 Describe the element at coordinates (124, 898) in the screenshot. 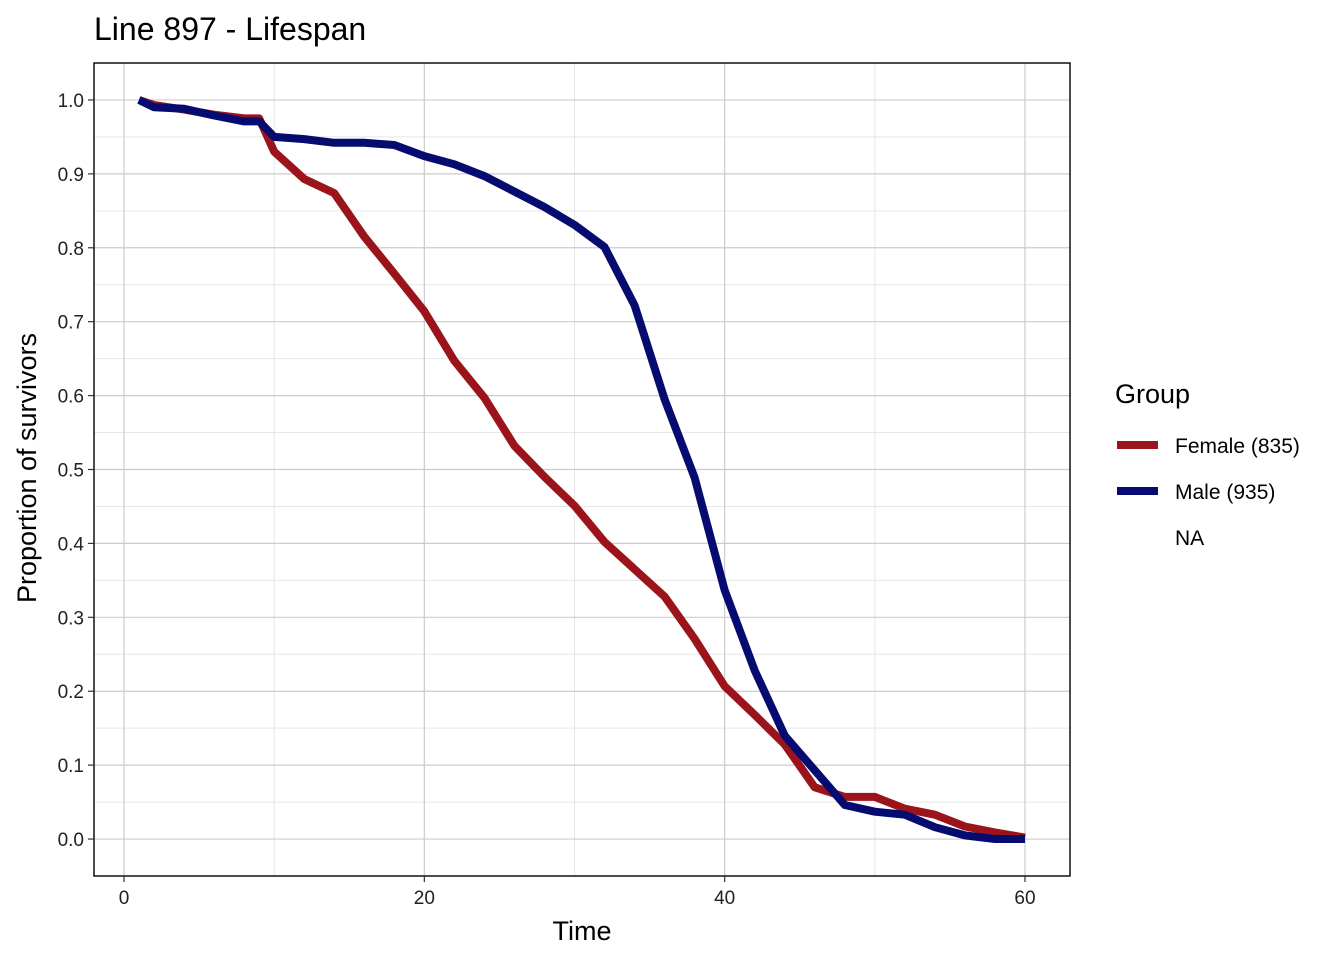

I see `x-tick-label: 0` at that location.